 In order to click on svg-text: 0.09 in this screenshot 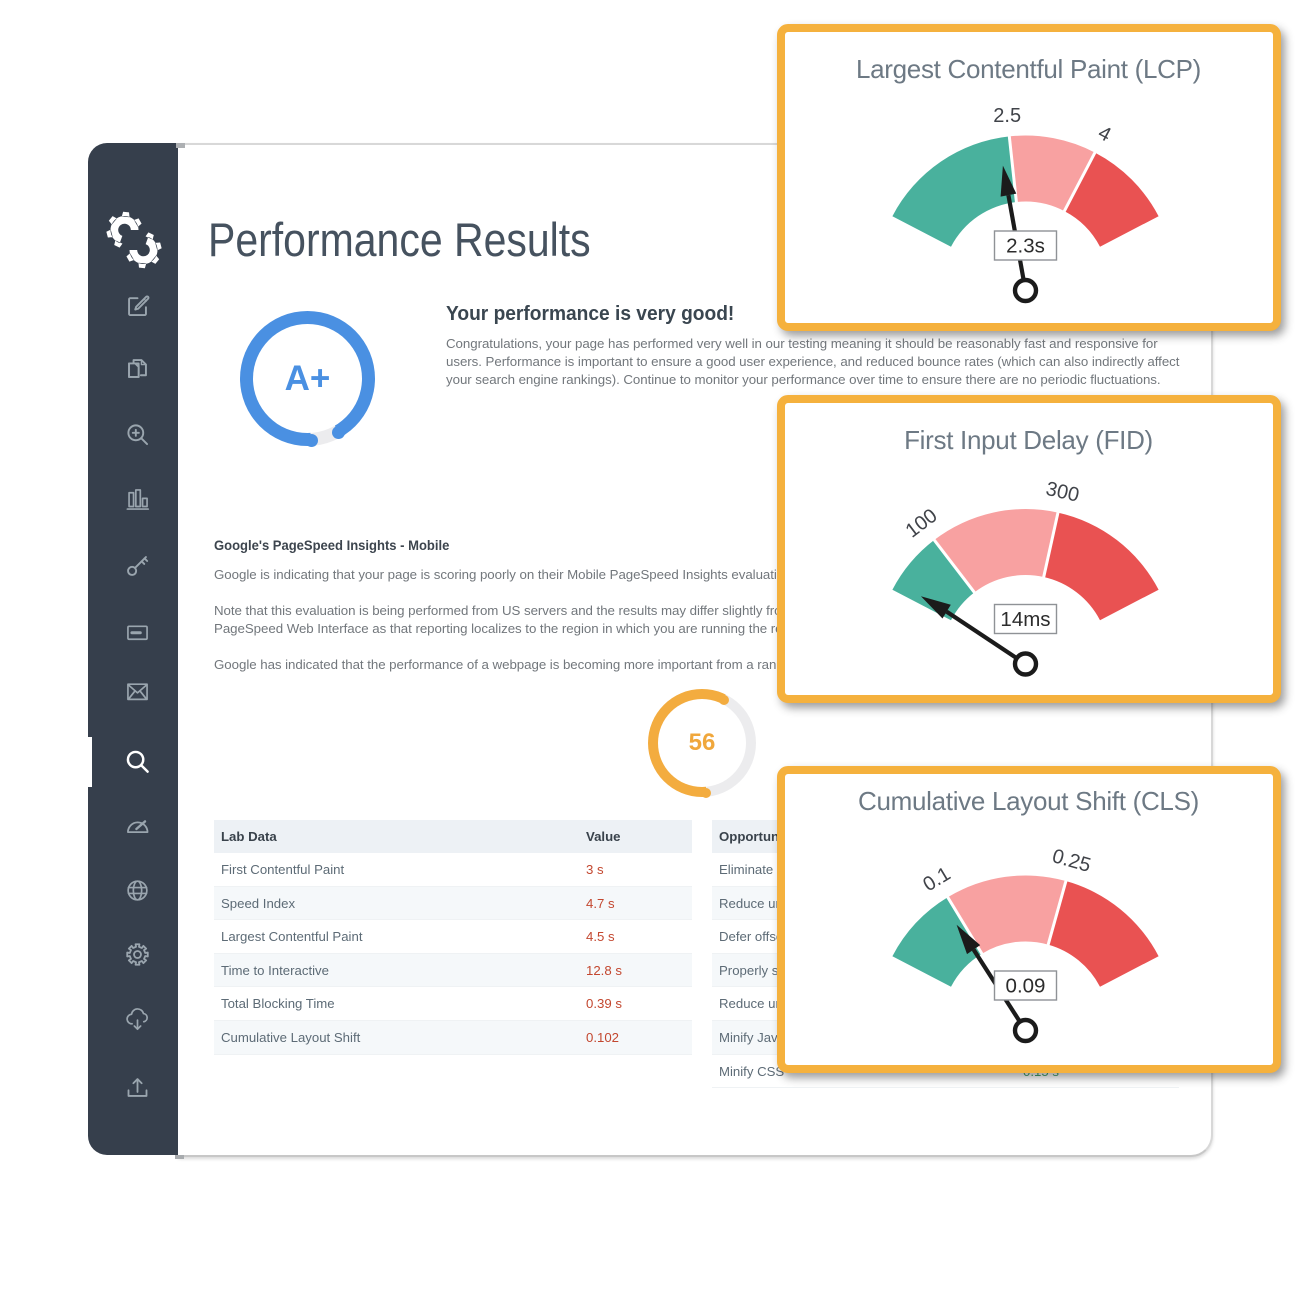, I will do `click(1025, 985)`.